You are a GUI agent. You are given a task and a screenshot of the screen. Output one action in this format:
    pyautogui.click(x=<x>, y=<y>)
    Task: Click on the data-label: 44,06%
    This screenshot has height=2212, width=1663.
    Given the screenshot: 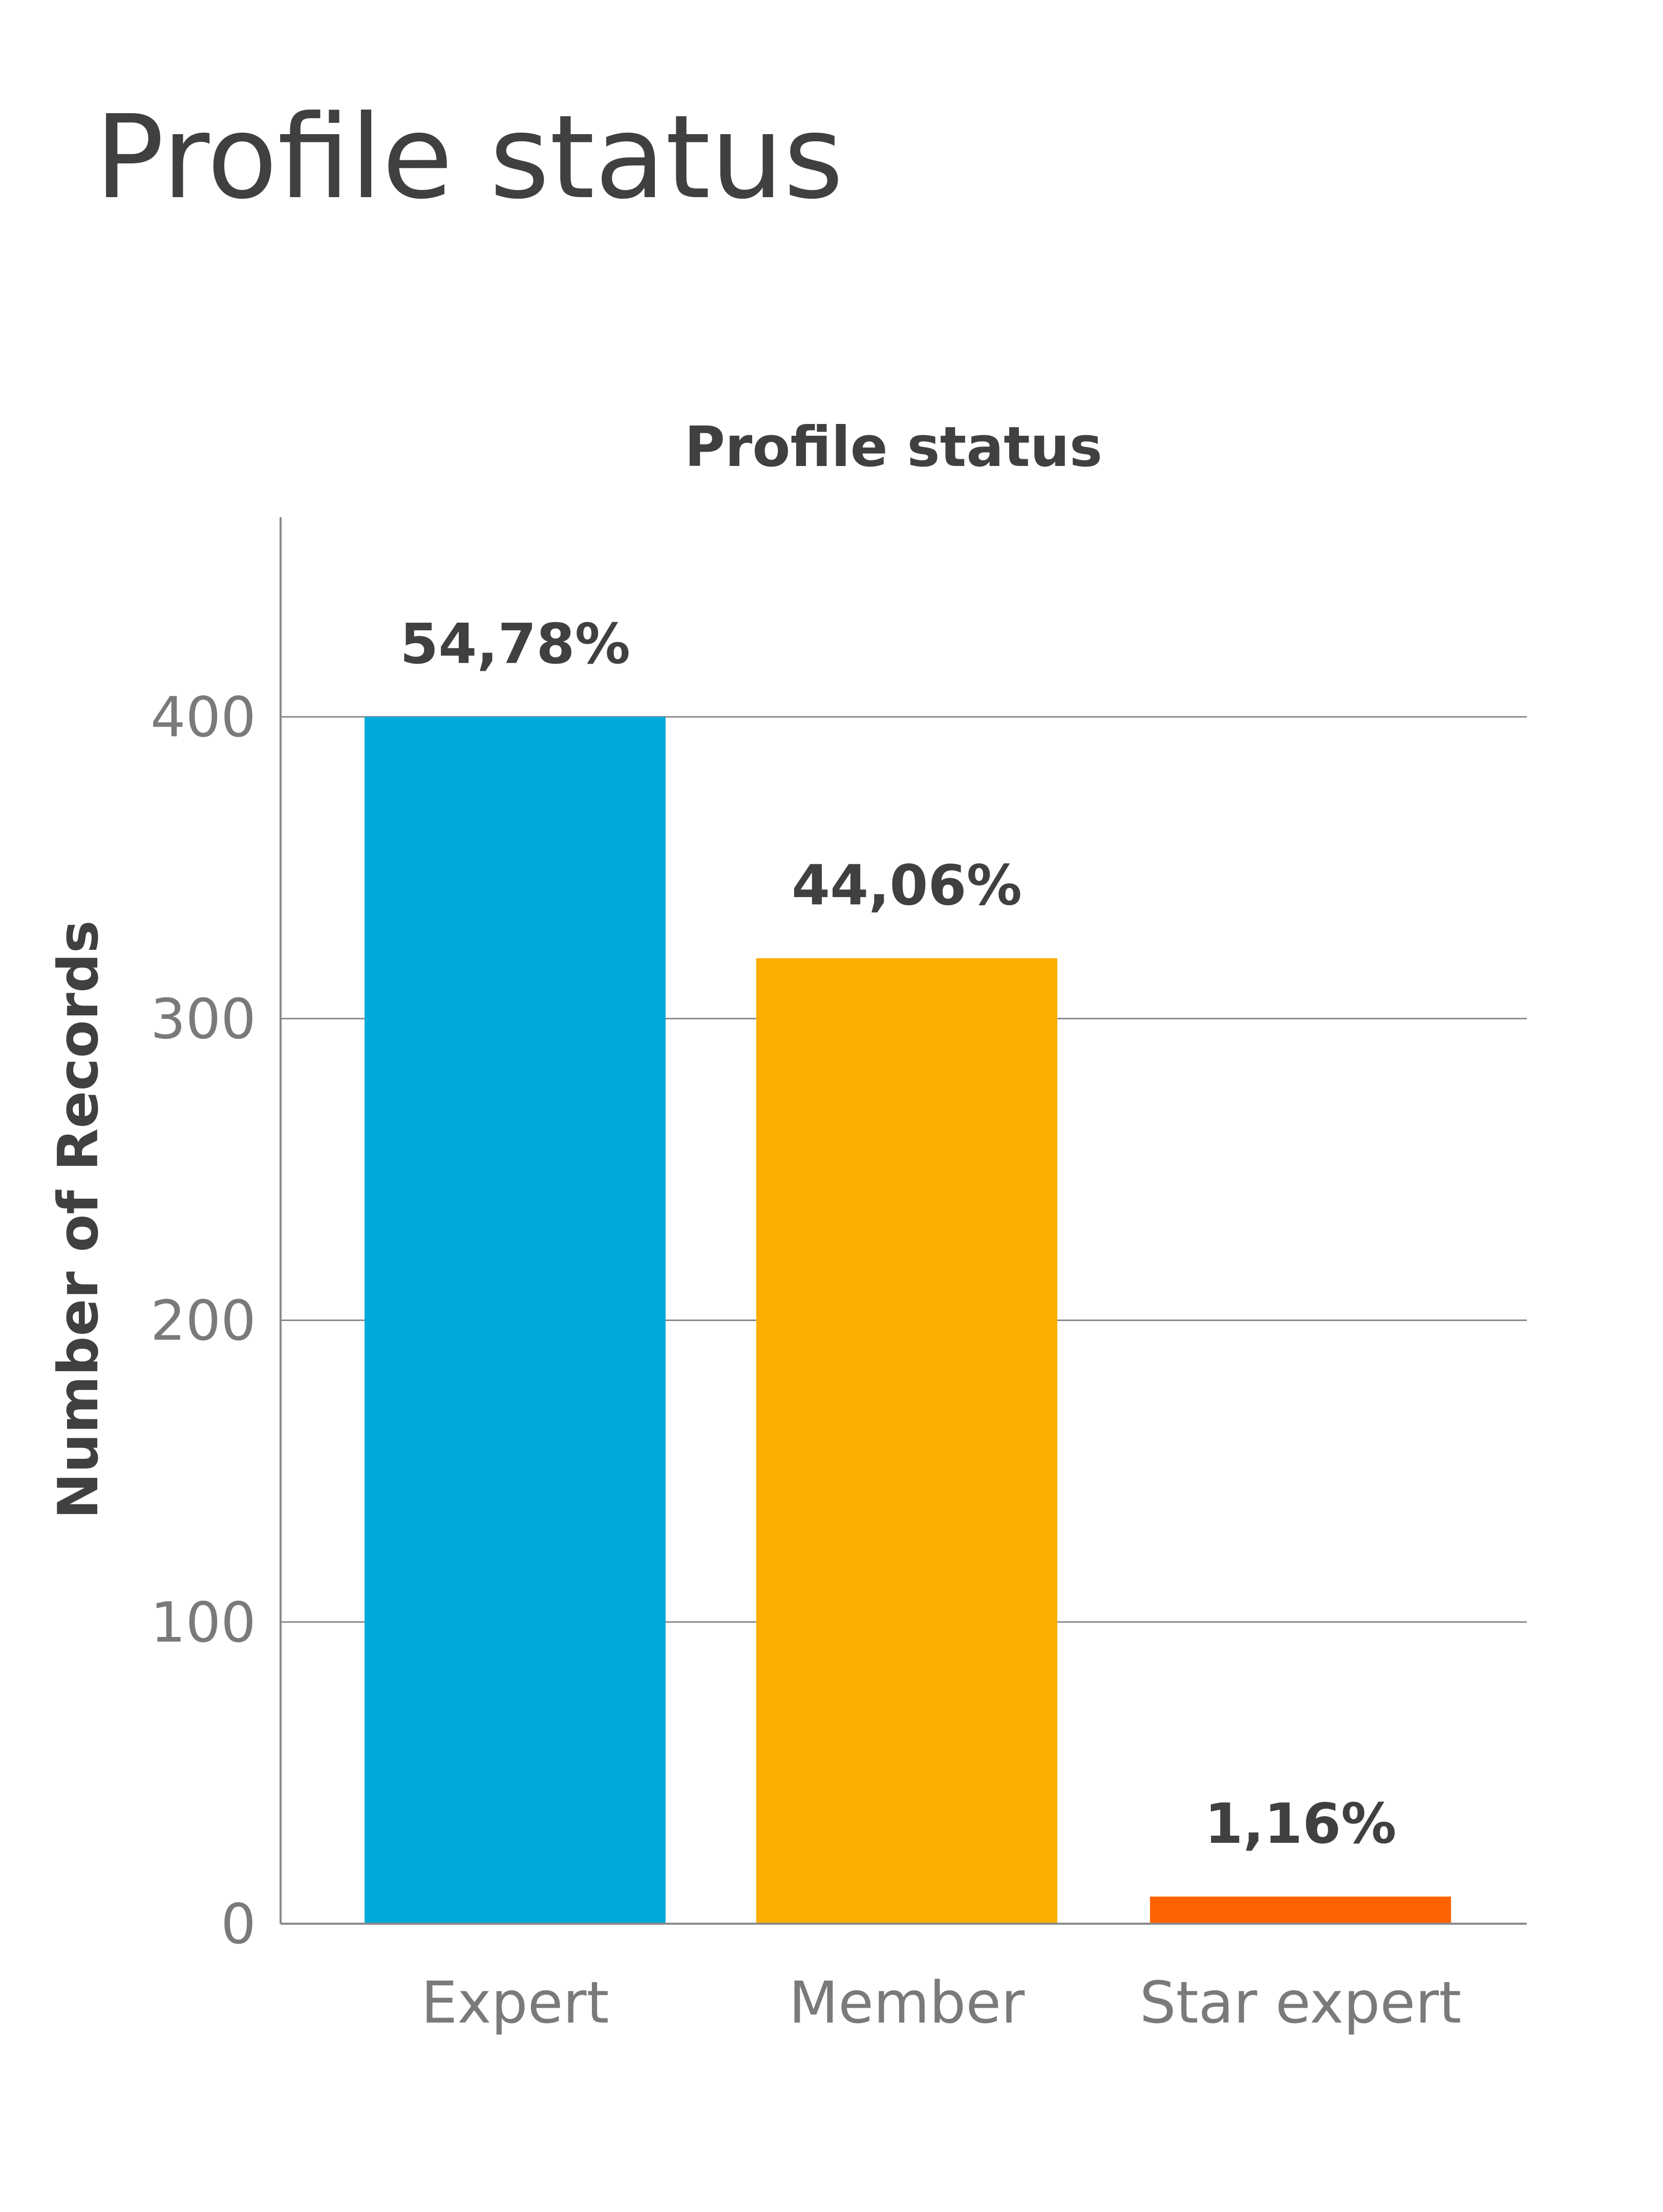 What is the action you would take?
    pyautogui.click(x=907, y=886)
    